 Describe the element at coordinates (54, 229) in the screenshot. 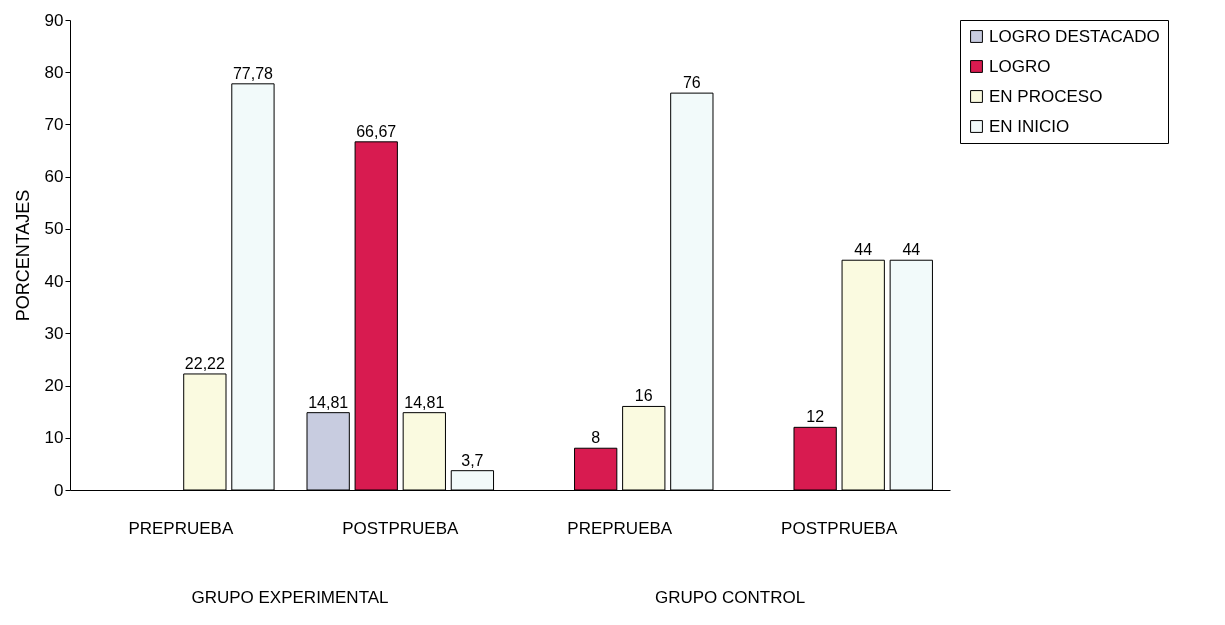

I see `y-tick-label: 50` at that location.